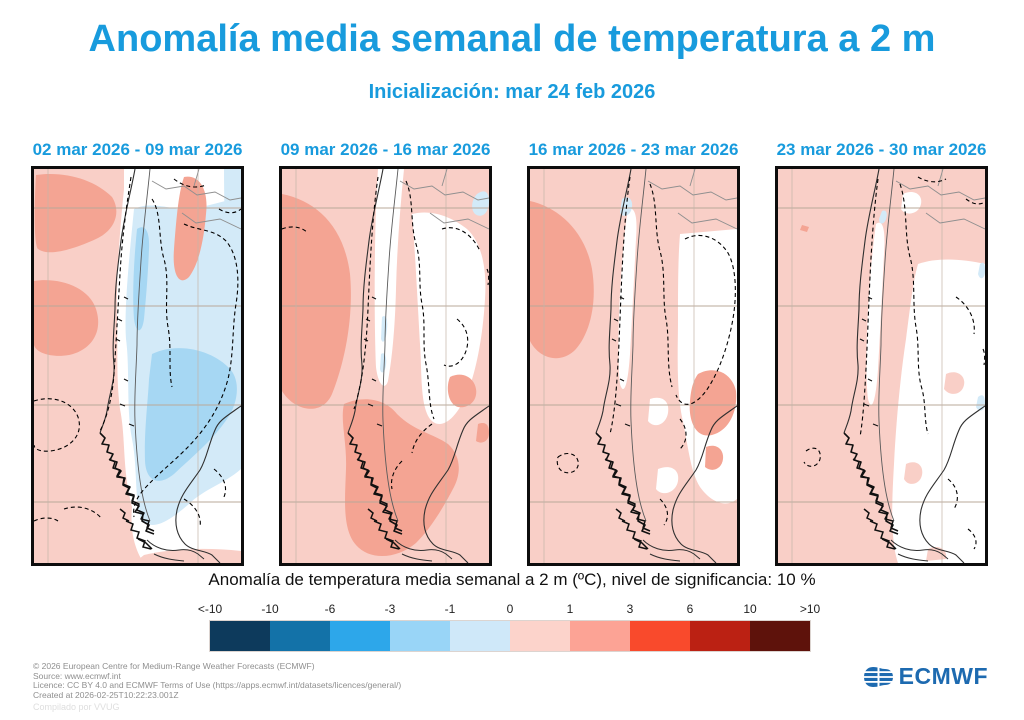 Image resolution: width=1024 pixels, height=720 pixels. I want to click on colorbar: <-10 -10 -6 -3 -1 0 1 3 6 10 >10, so click(509, 627).